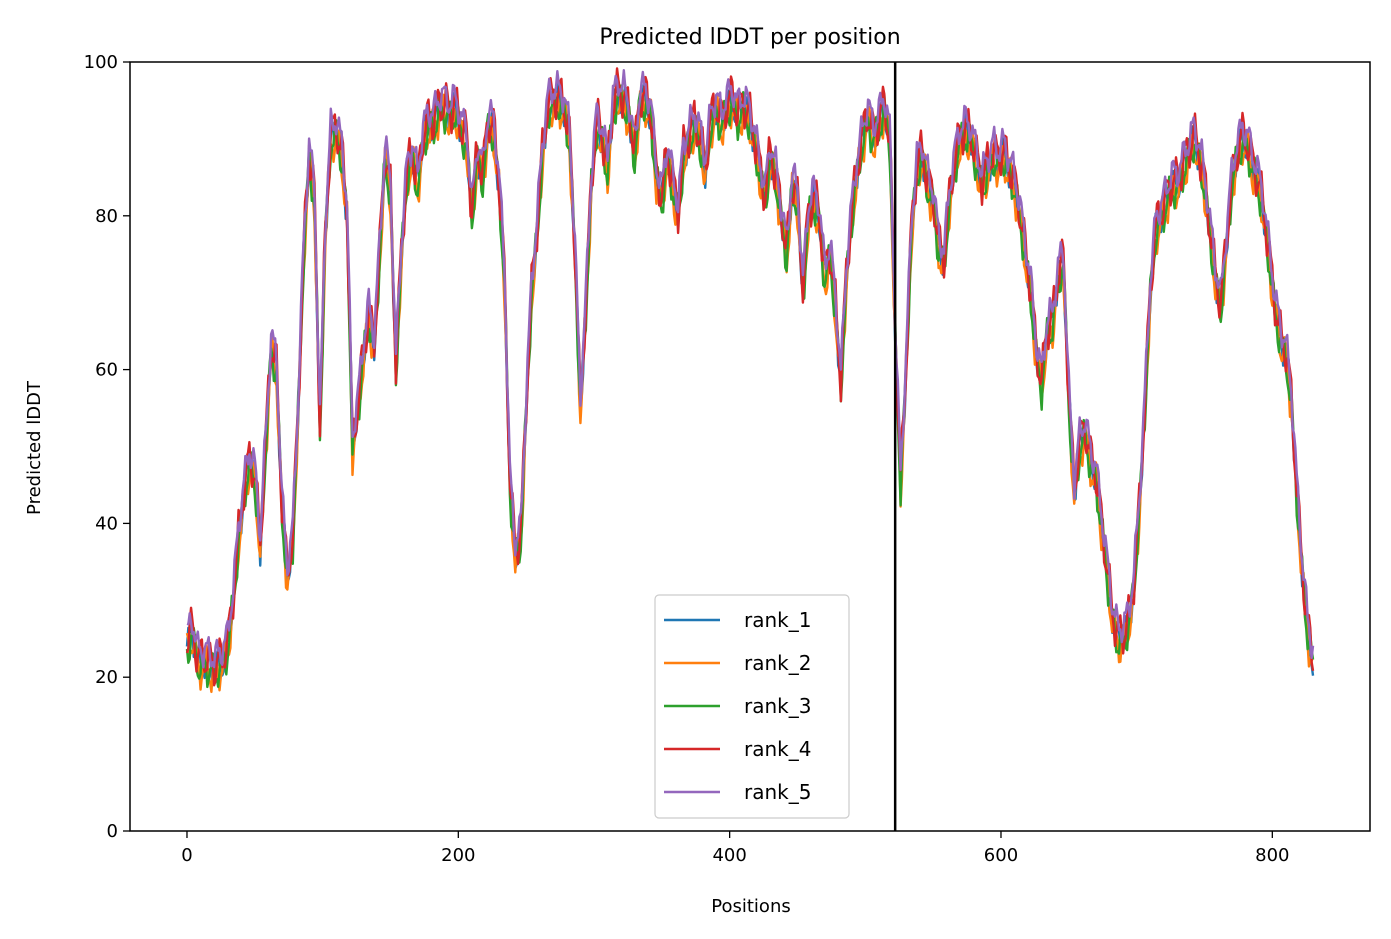  Describe the element at coordinates (777, 663) in the screenshot. I see `legend-label-rank_2: rank_2` at that location.